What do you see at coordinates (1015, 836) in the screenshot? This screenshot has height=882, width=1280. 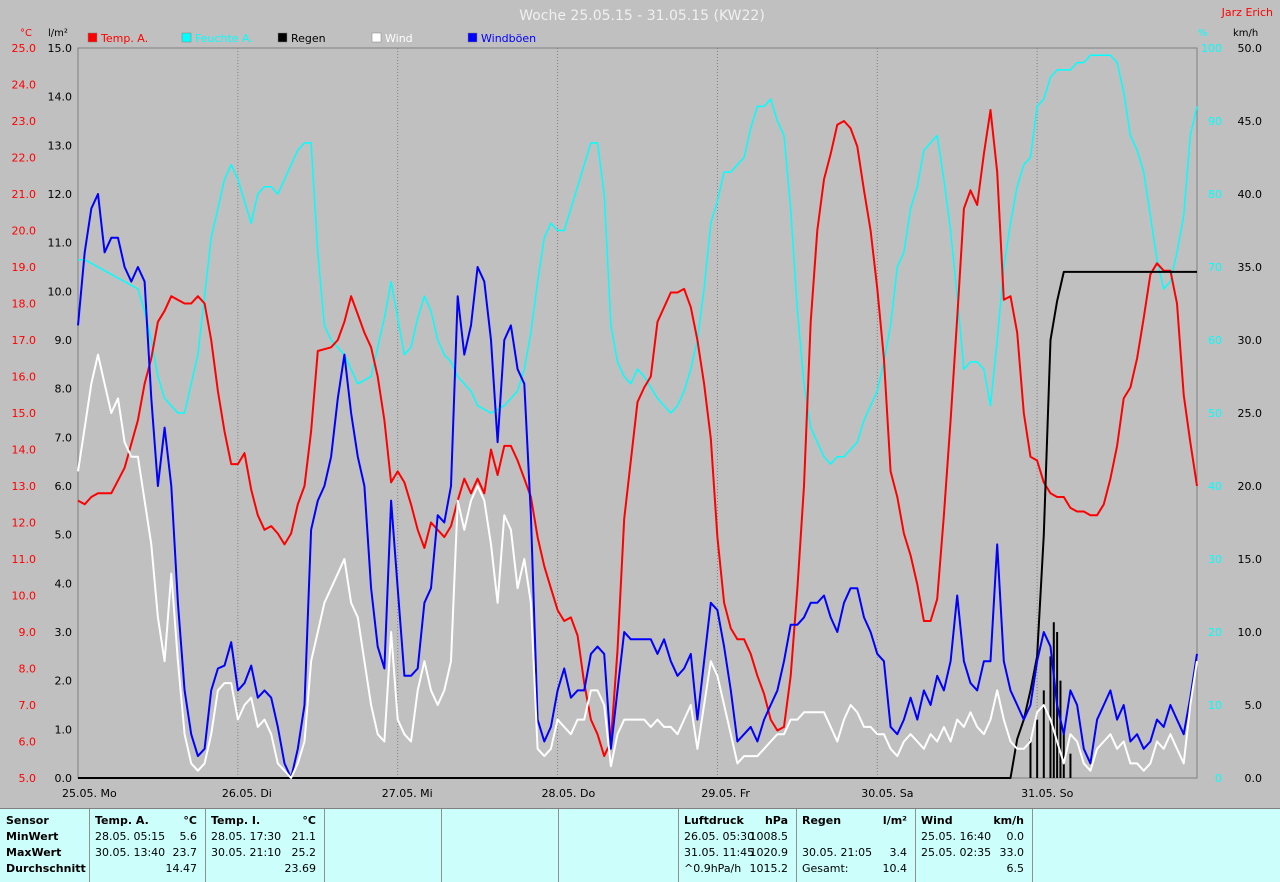 I see `wind-min-val: 0.0` at bounding box center [1015, 836].